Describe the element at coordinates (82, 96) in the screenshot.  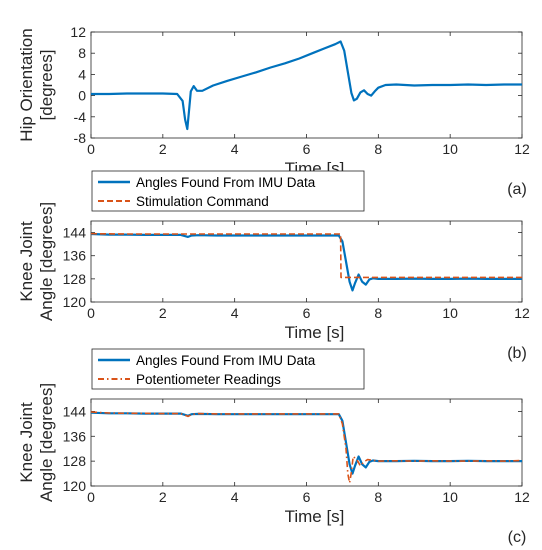
I see `y-tick-label: 0` at that location.